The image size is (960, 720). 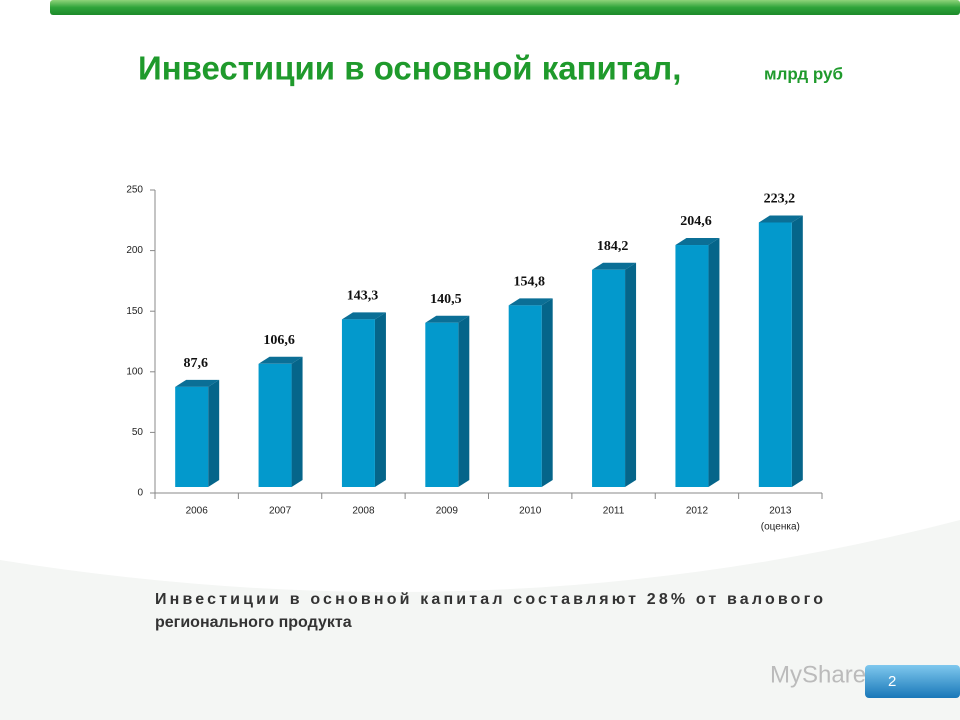 What do you see at coordinates (134, 190) in the screenshot?
I see `y-tick-label: 250` at bounding box center [134, 190].